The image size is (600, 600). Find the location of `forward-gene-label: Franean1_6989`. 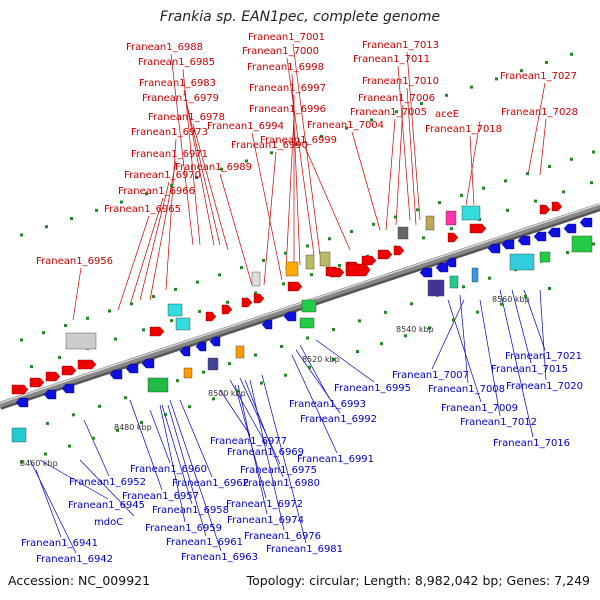

forward-gene-label: Franean1_6989 is located at coordinates (213, 167).